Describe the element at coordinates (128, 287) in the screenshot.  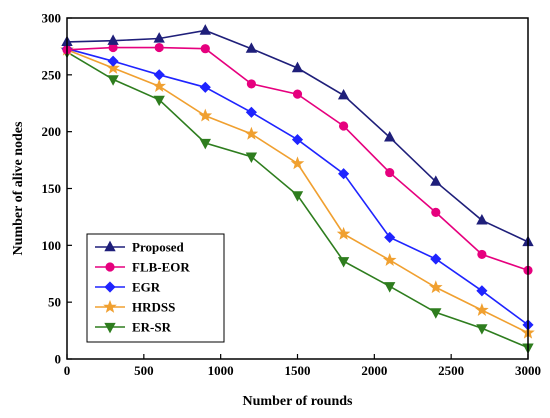
I see `legend-item: EGR` at that location.